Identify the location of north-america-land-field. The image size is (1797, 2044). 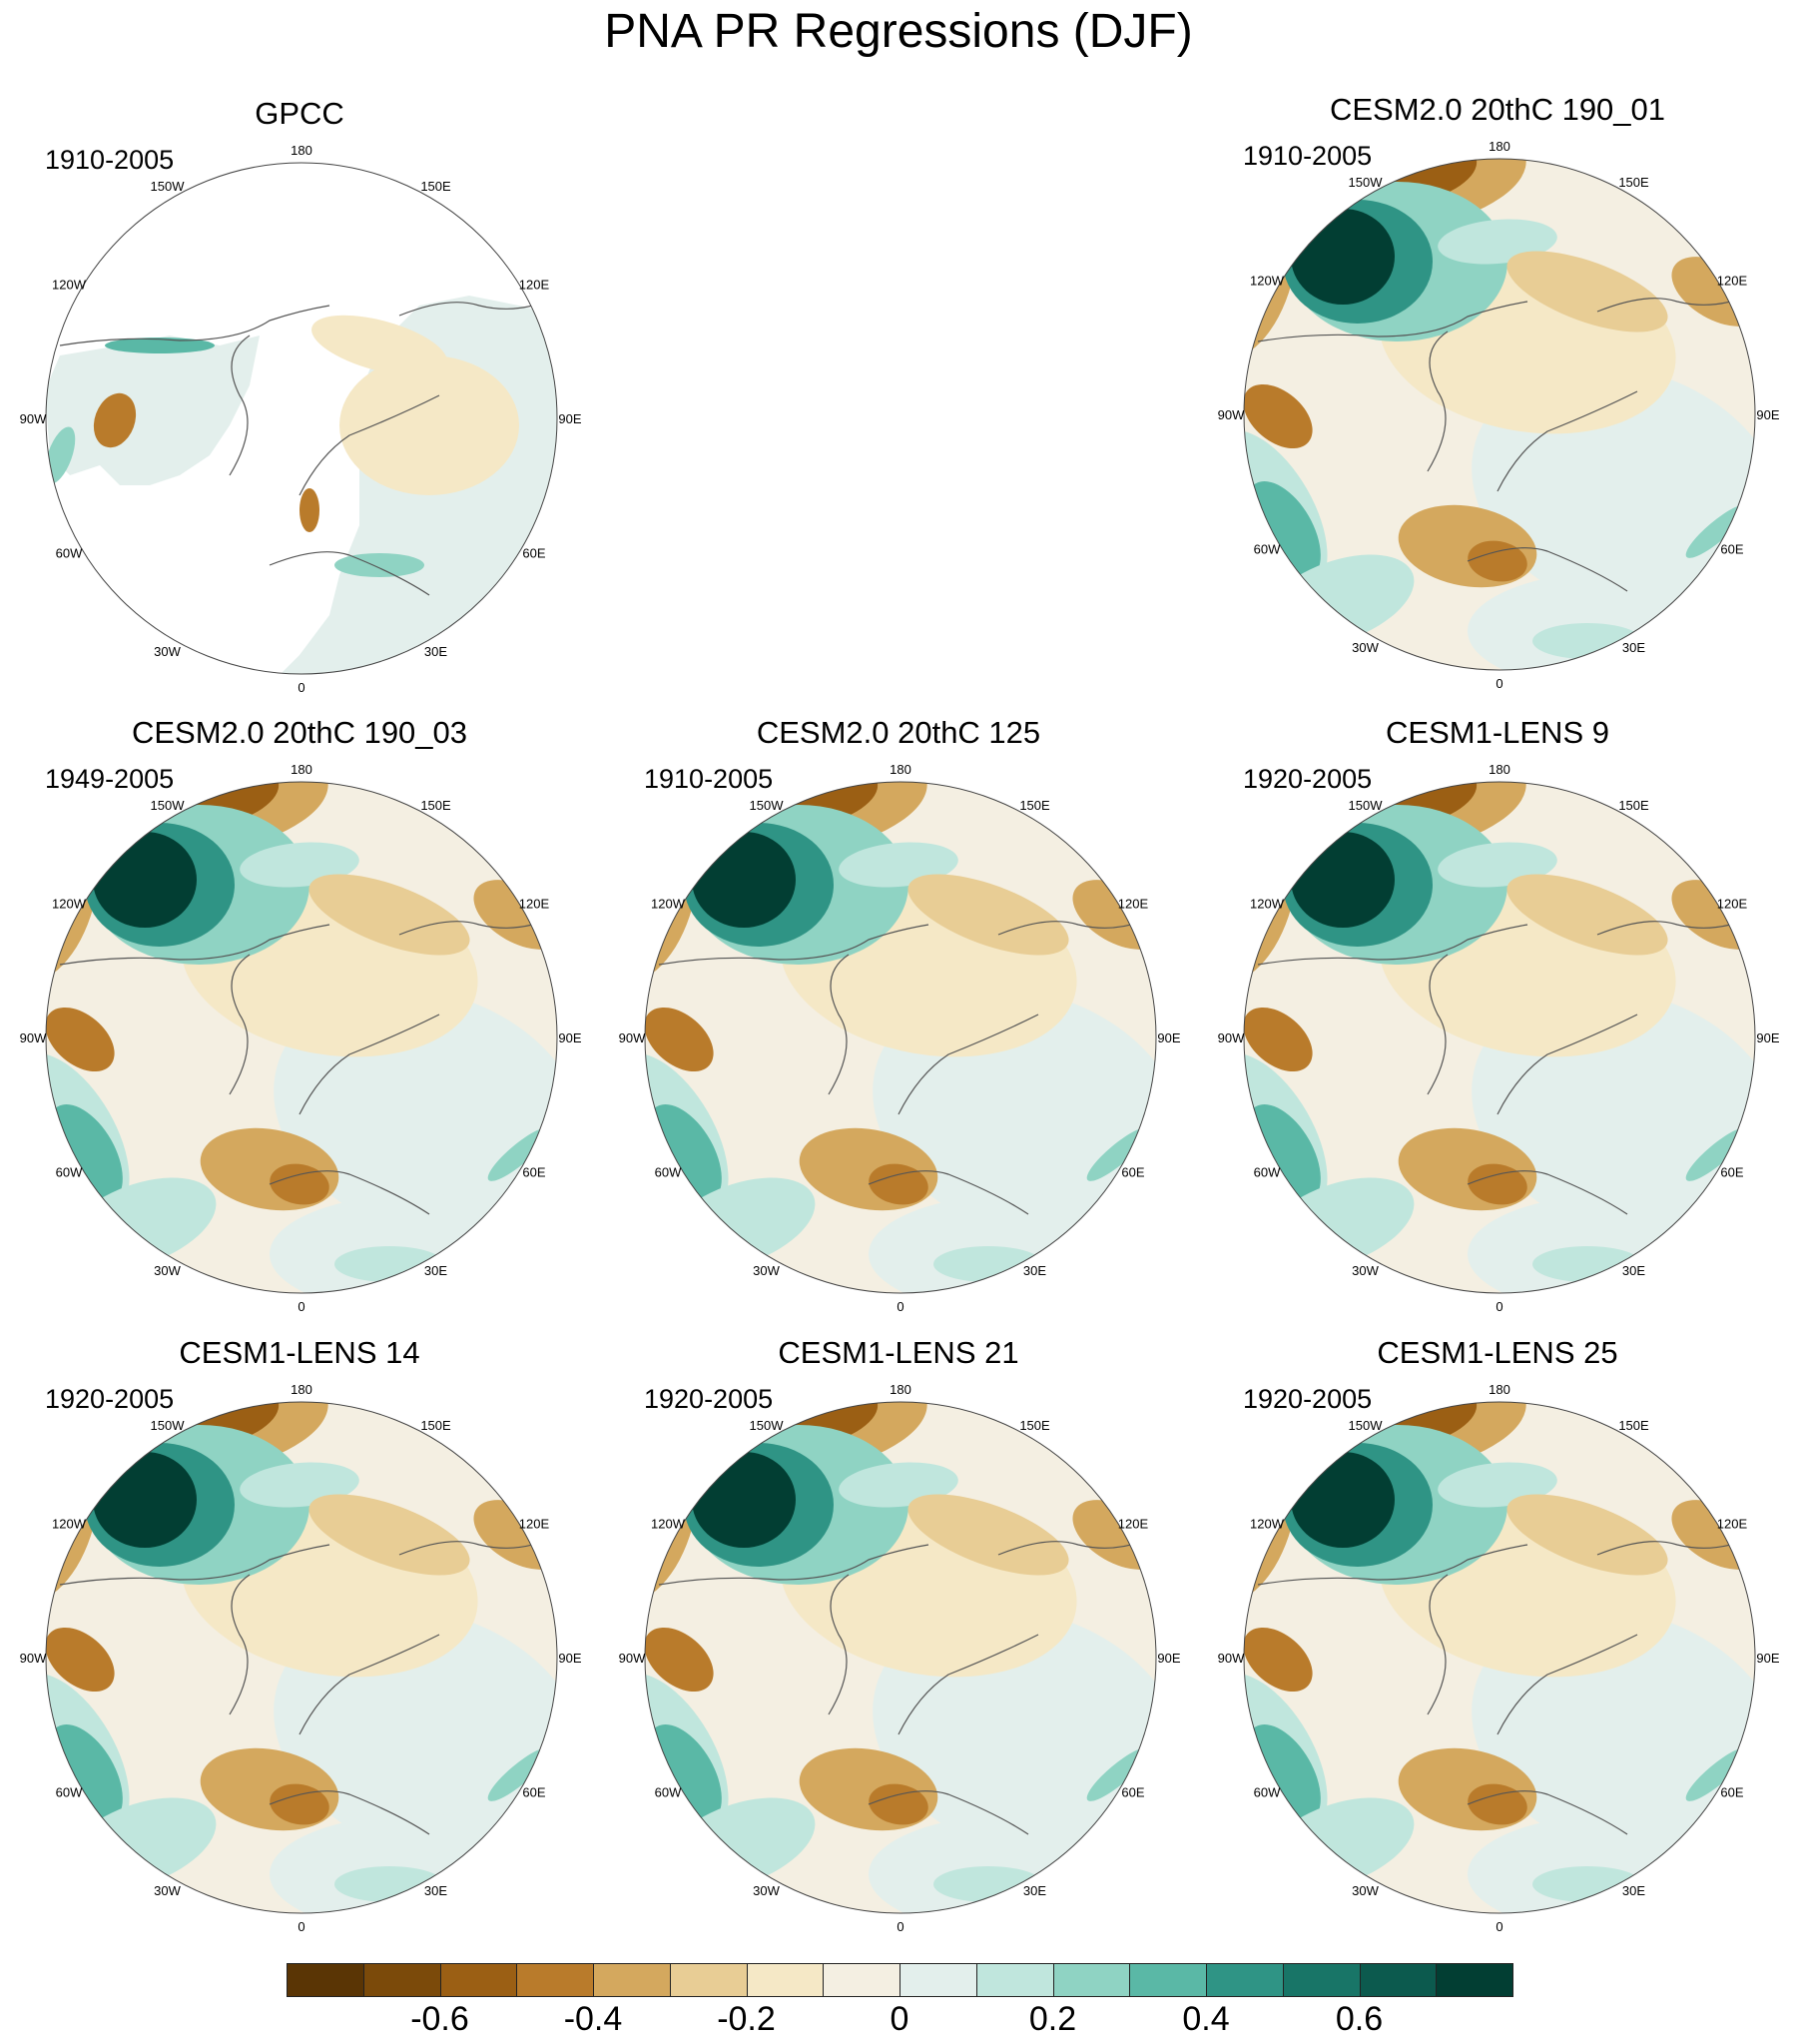
(153, 410).